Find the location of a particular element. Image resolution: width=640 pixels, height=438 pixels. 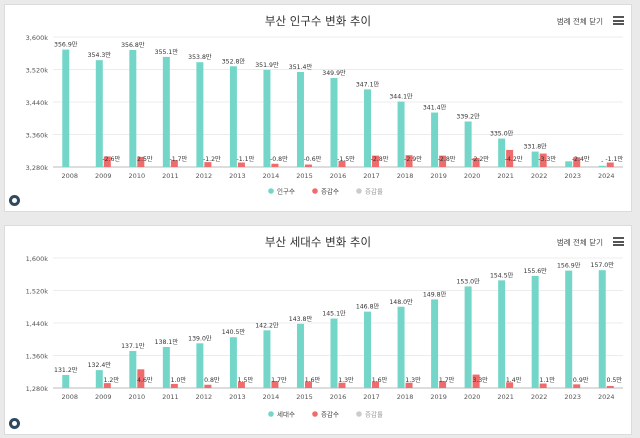

change-value-label: 1.3만 is located at coordinates (413, 380).